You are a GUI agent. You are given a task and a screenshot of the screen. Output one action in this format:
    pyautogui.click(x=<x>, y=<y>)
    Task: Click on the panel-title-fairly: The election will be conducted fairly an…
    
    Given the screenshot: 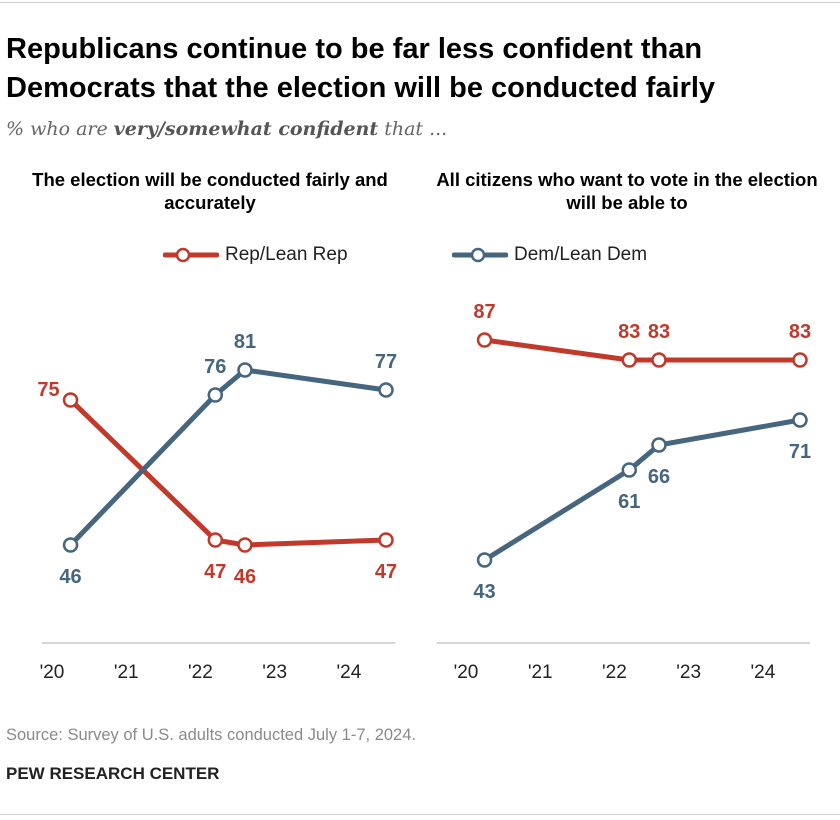 What is the action you would take?
    pyautogui.click(x=210, y=191)
    